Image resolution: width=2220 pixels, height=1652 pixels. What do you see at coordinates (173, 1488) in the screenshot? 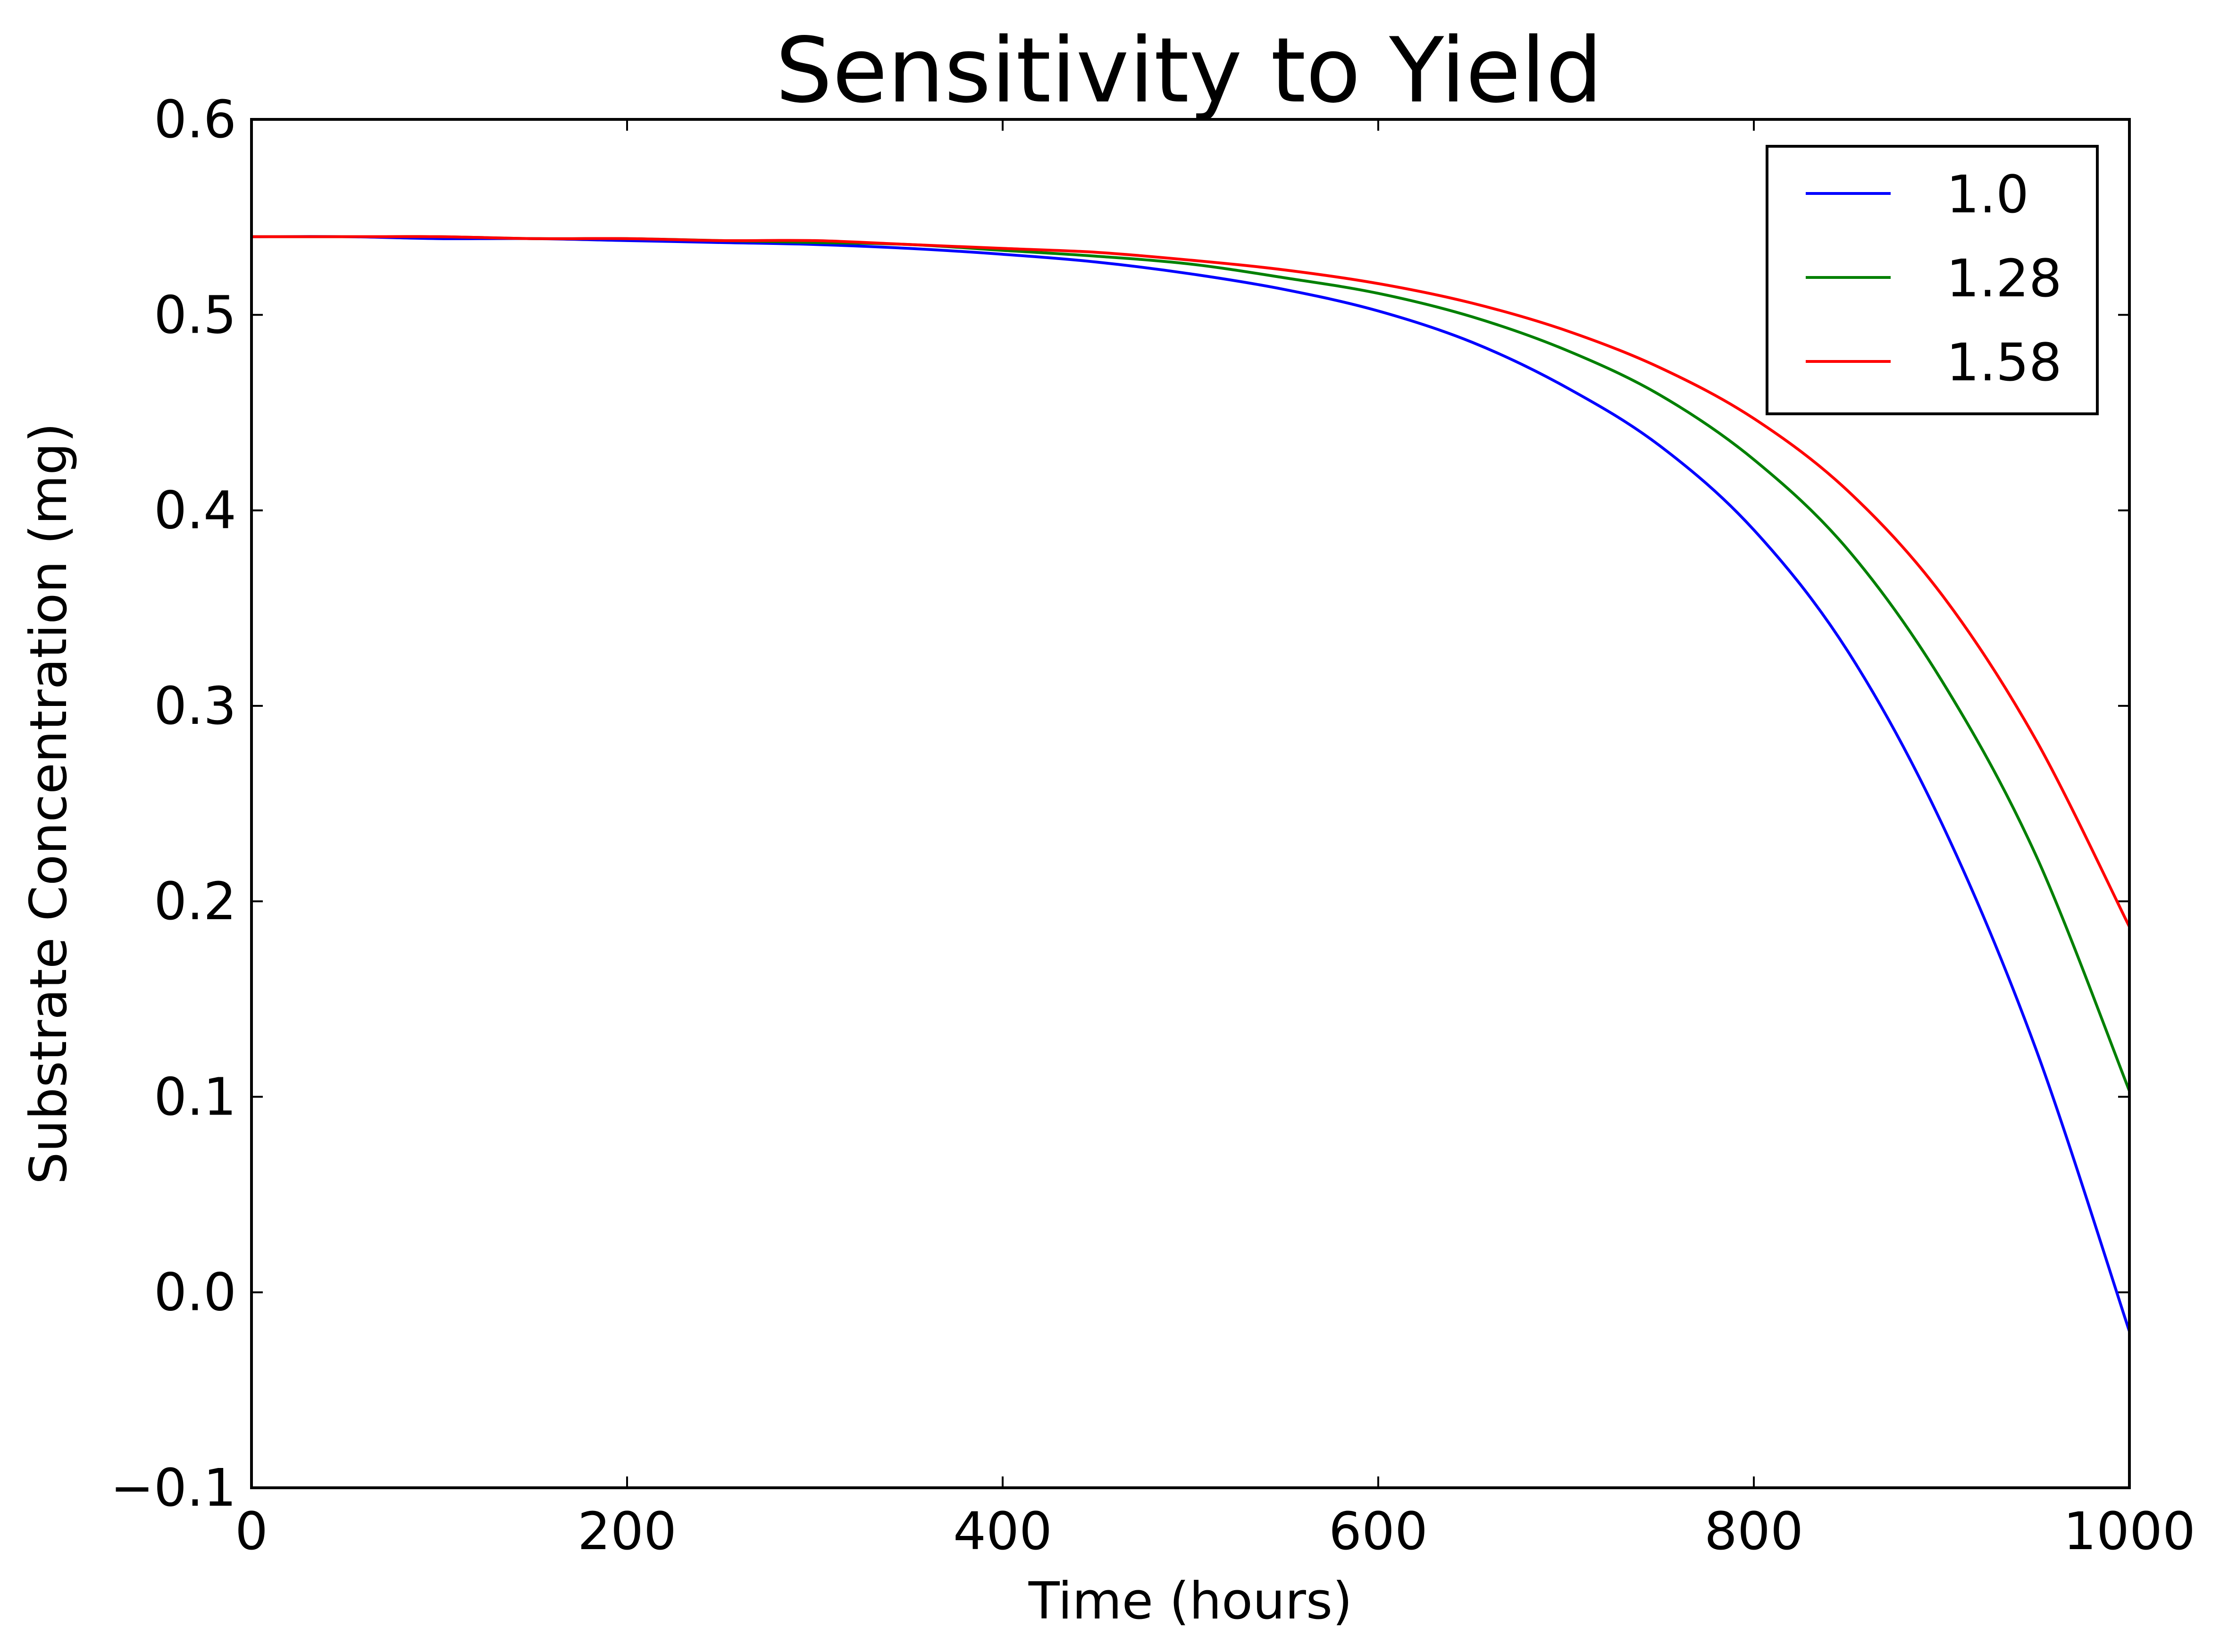
I see `y-tick-label: −0.1` at bounding box center [173, 1488].